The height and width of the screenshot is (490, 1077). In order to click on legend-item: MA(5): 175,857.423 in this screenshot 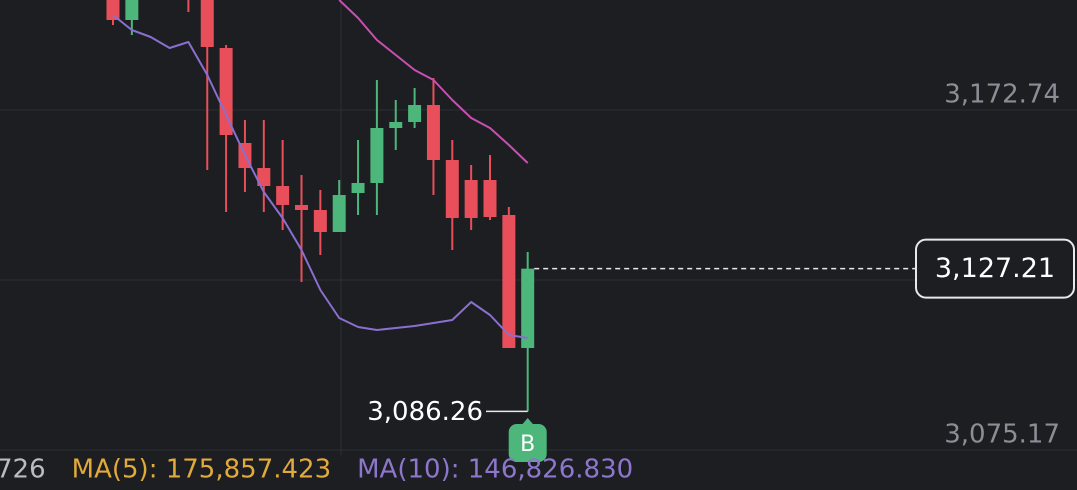, I will do `click(201, 470)`.